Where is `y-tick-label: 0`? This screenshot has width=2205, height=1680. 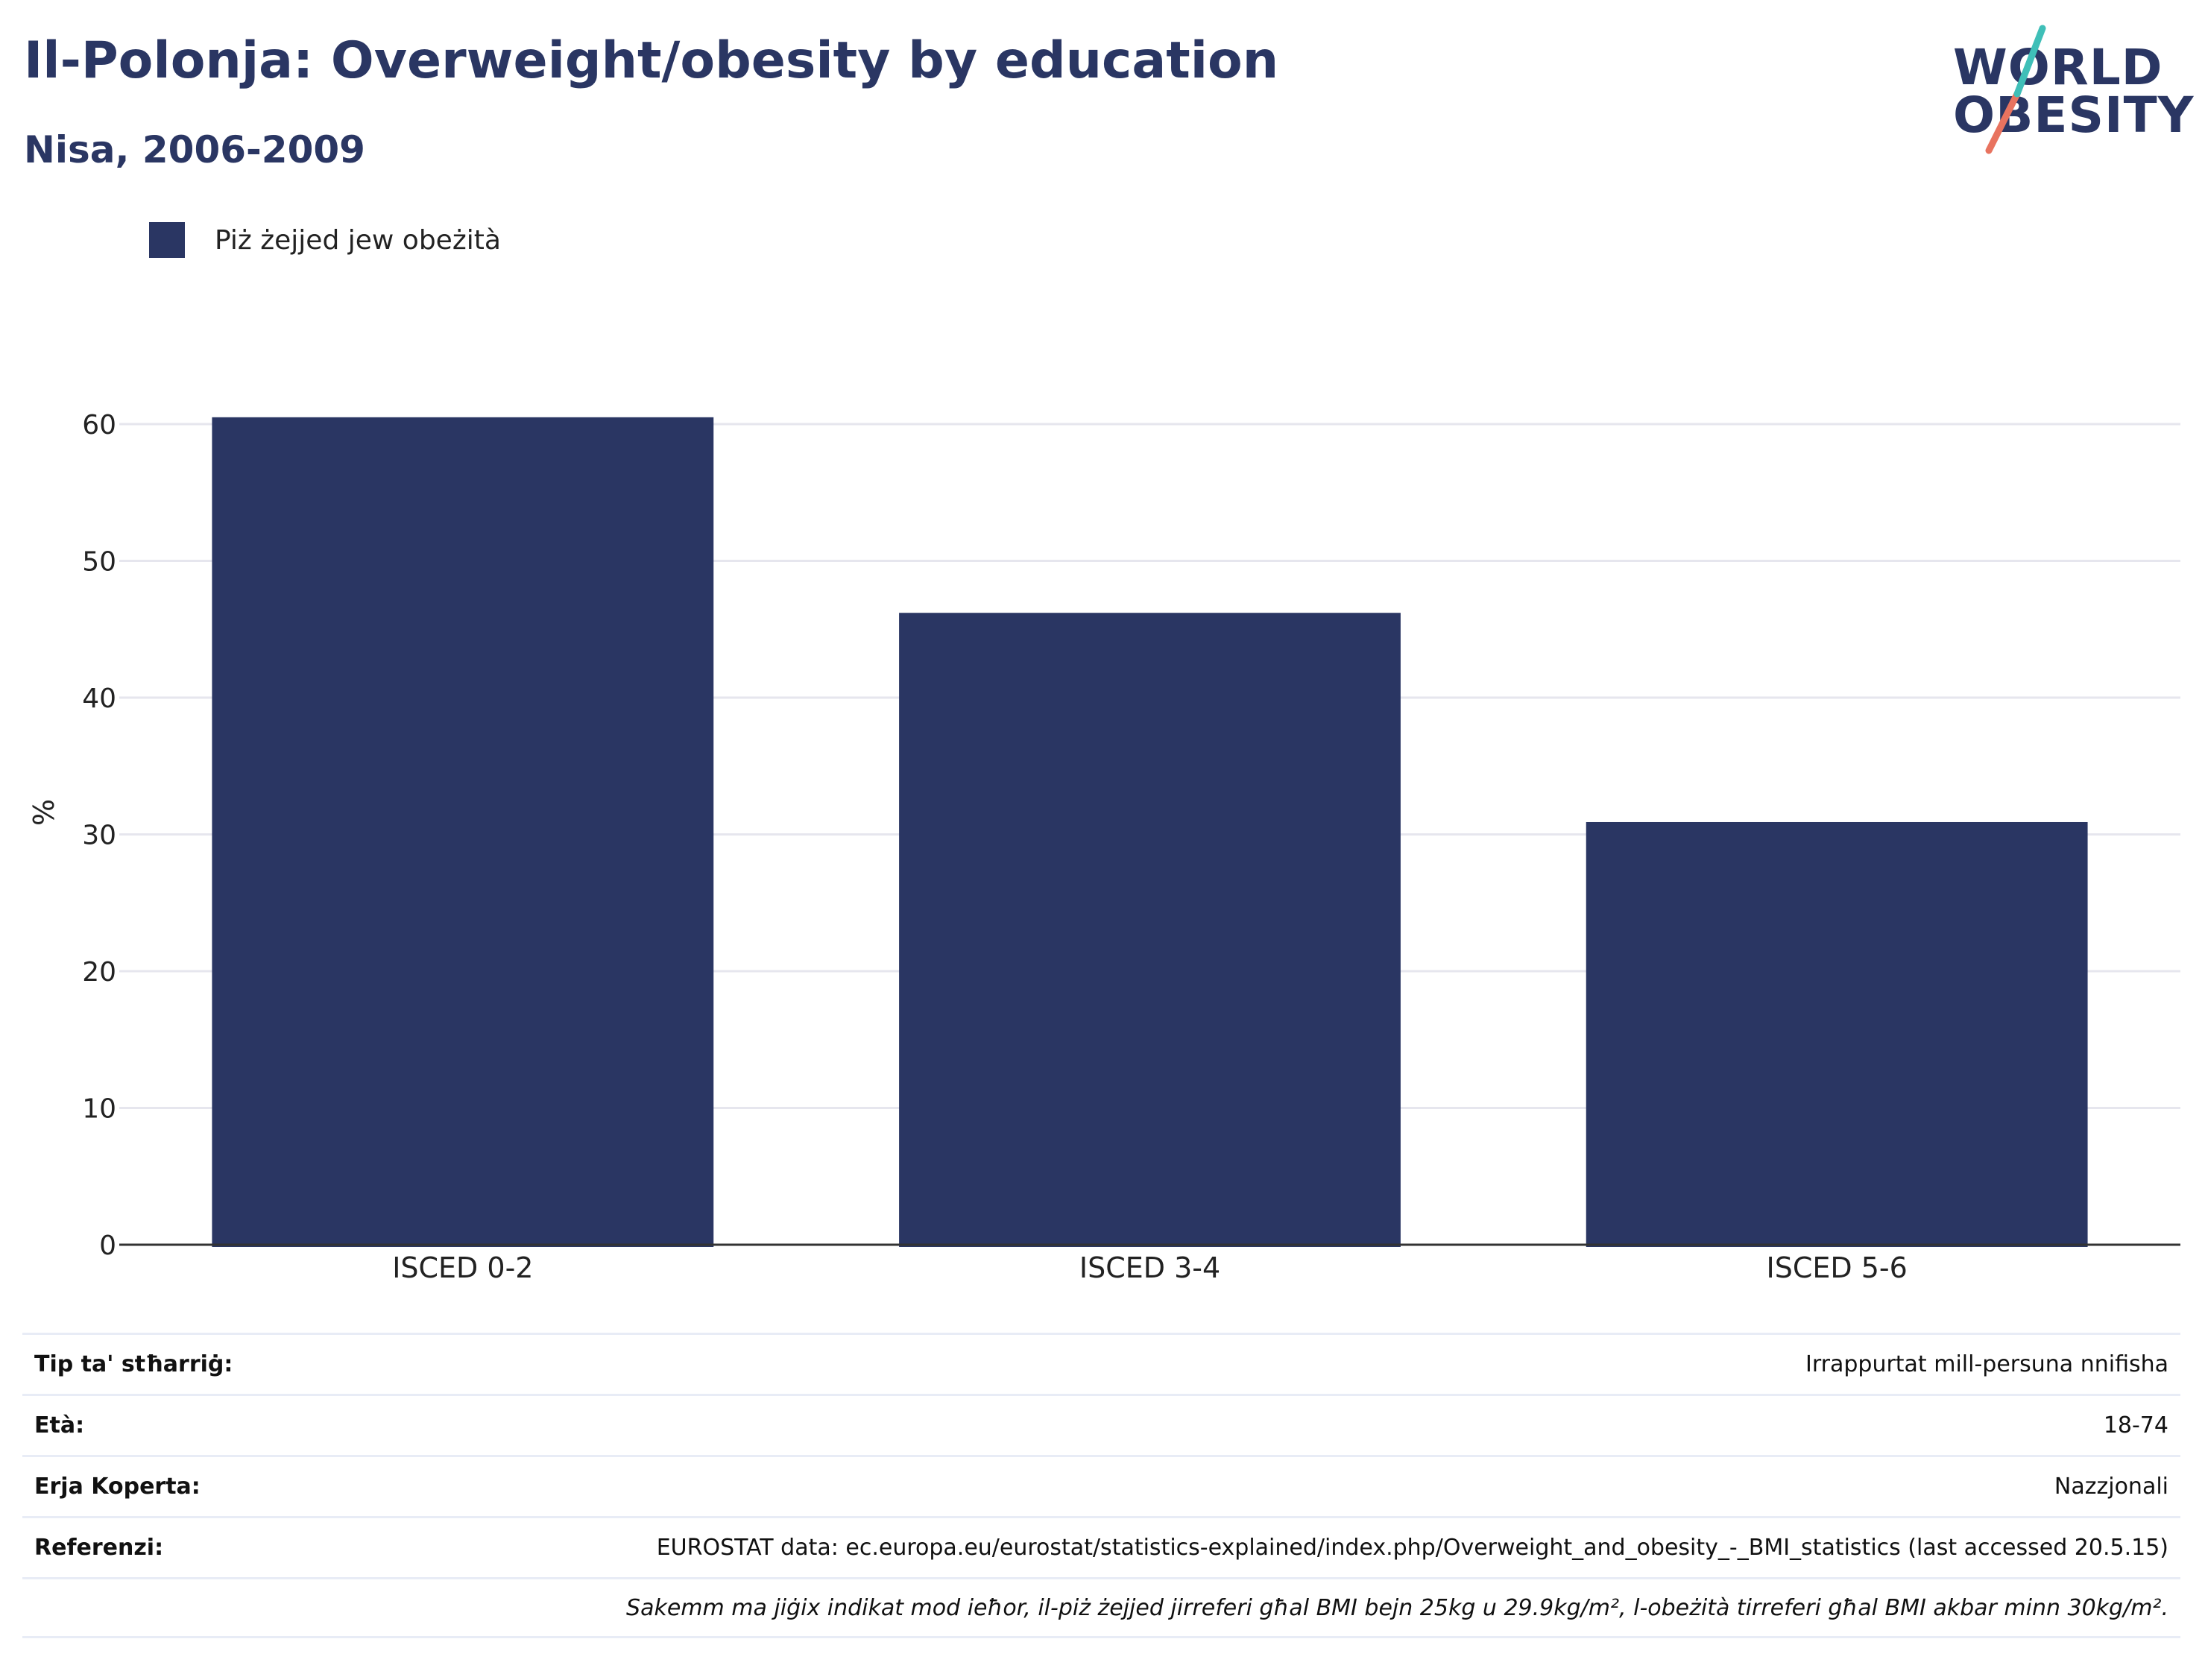
y-tick-label: 0 is located at coordinates (107, 1246).